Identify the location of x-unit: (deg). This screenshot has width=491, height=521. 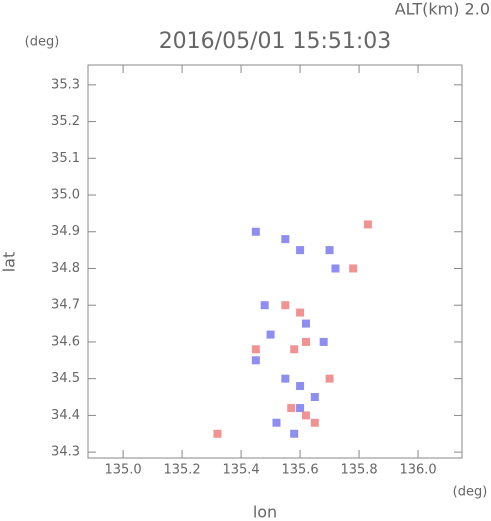
(470, 492).